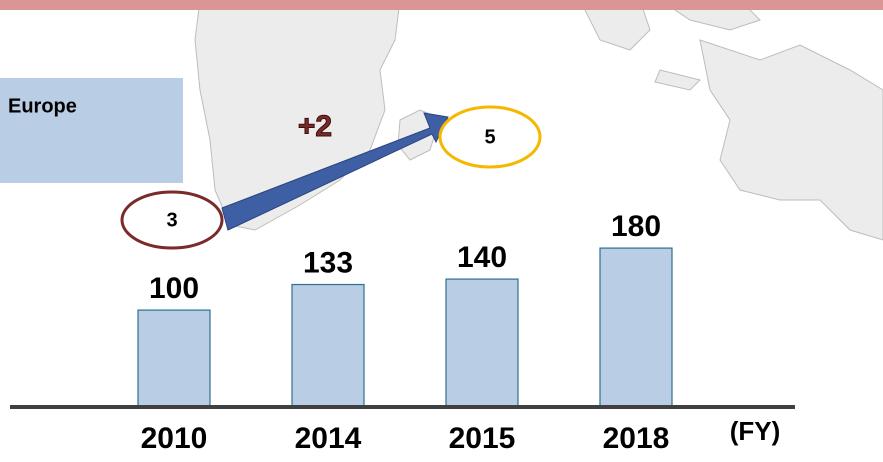 This screenshot has height=462, width=883. What do you see at coordinates (755, 431) in the screenshot?
I see `x-unit: (FY)` at bounding box center [755, 431].